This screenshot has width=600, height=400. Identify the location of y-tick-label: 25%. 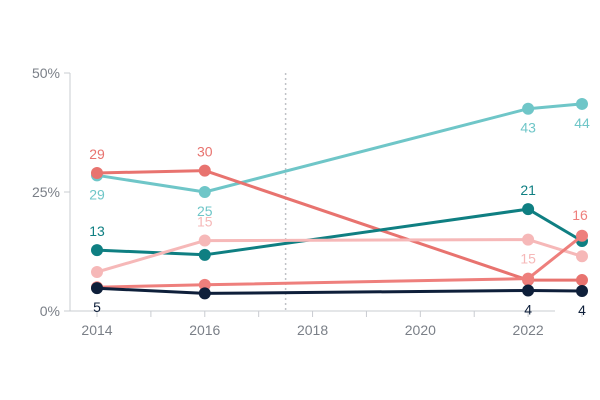
(46, 192).